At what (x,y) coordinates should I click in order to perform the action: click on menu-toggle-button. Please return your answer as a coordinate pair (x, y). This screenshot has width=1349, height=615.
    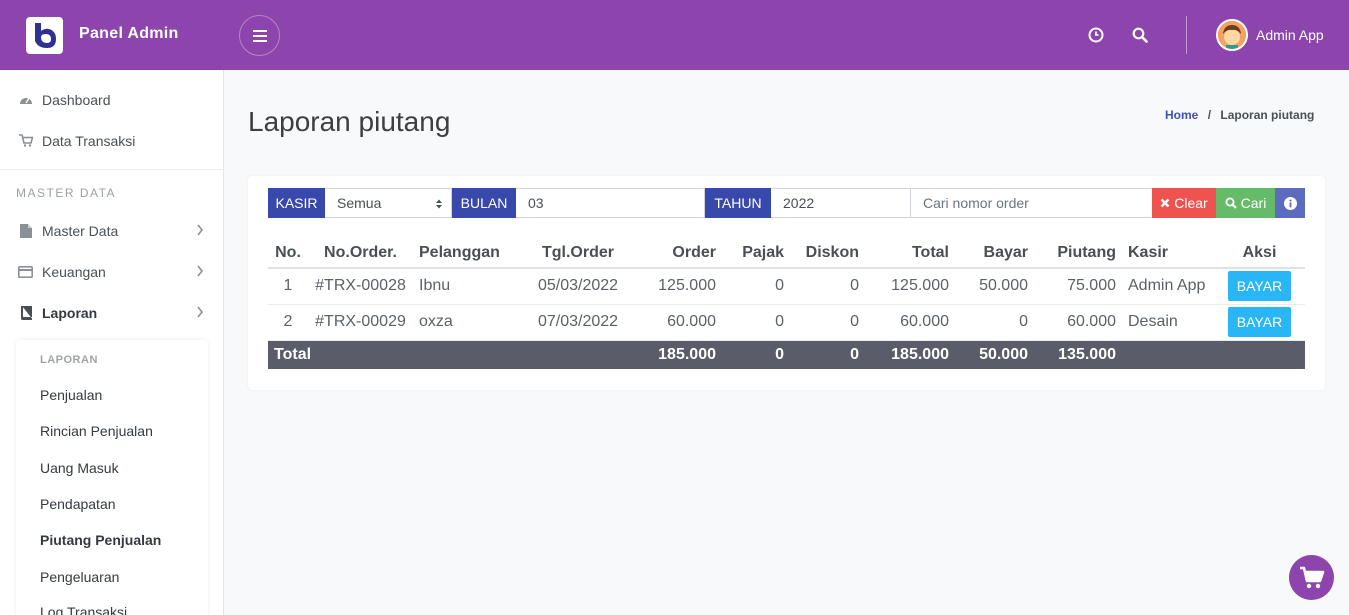
    Looking at the image, I should click on (259, 35).